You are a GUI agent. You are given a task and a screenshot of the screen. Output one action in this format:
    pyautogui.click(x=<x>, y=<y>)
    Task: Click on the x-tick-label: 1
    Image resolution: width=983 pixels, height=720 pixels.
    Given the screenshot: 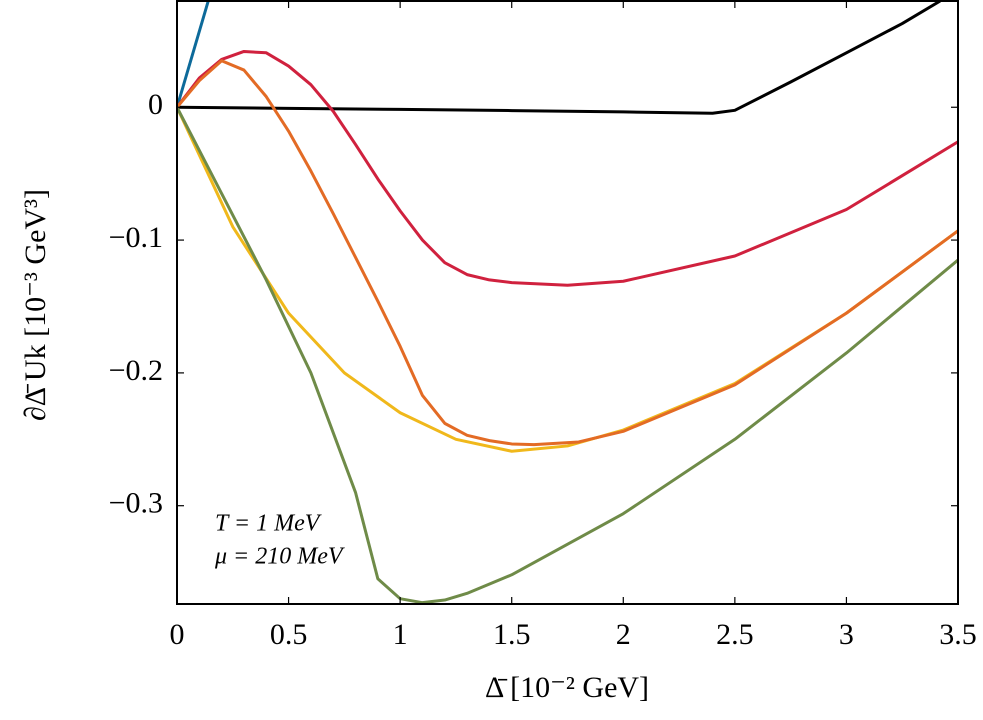 What is the action you would take?
    pyautogui.click(x=400, y=634)
    